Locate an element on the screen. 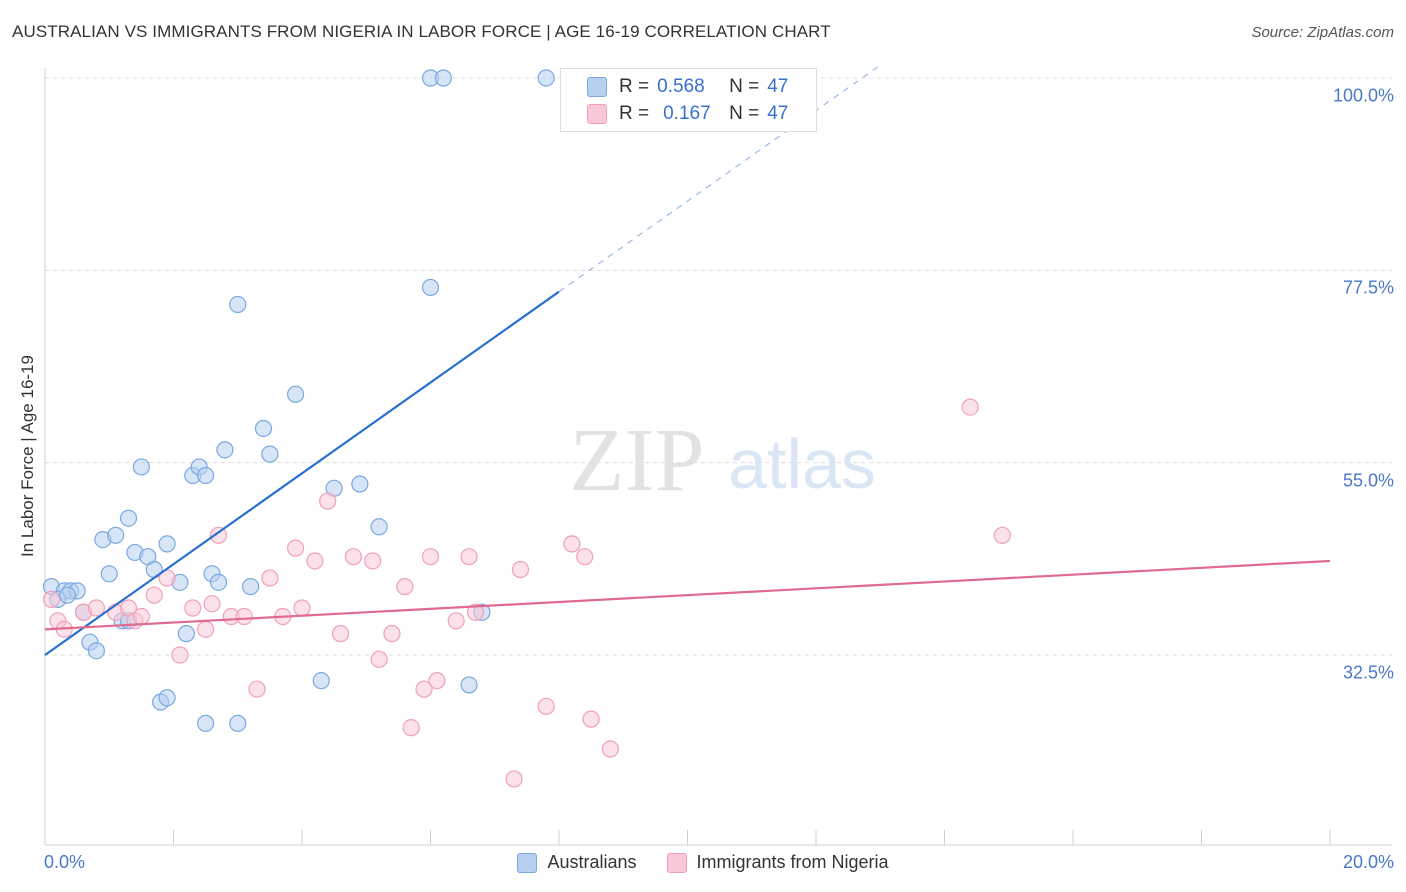 Image resolution: width=1406 pixels, height=892 pixels. legend-row-australians: R = 0.568 N = 47 is located at coordinates (687, 87).